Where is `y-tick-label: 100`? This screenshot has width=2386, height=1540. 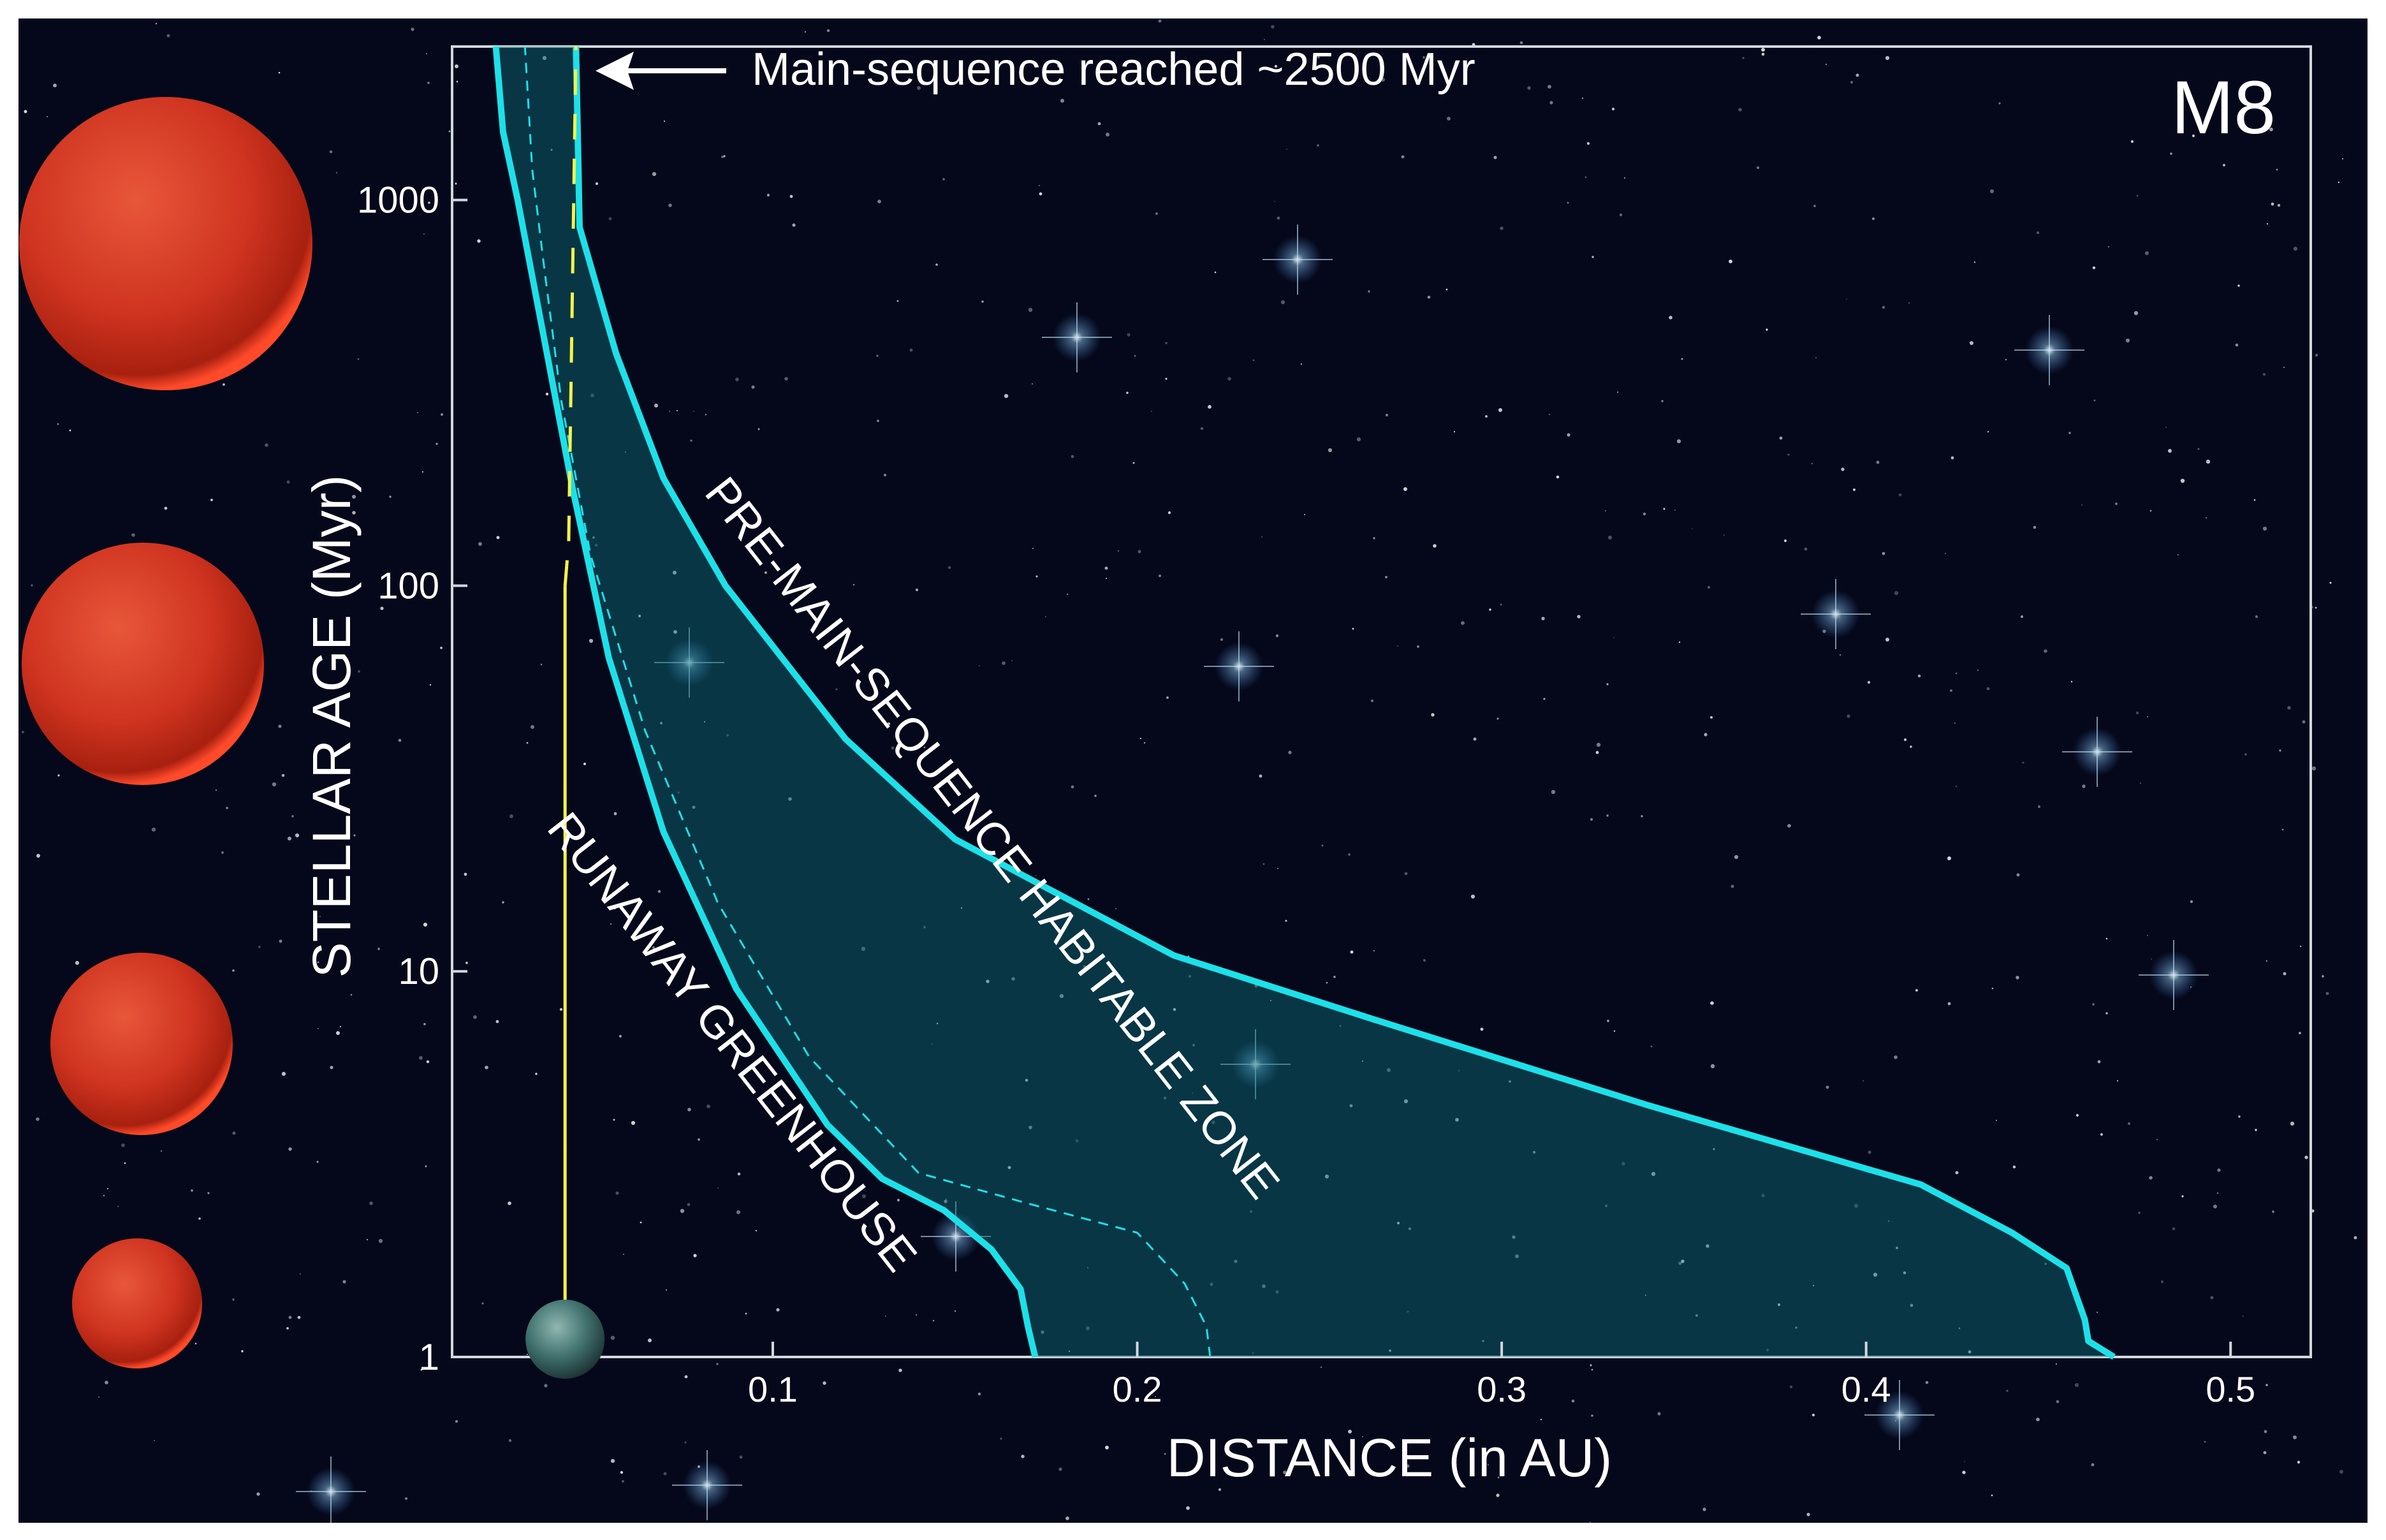
y-tick-label: 100 is located at coordinates (408, 585).